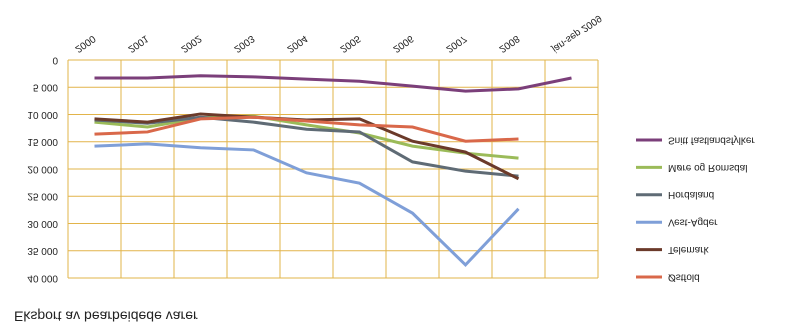 This screenshot has height=336, width=808. What do you see at coordinates (350, 43) in the screenshot?
I see `x-tick-label: 2005` at bounding box center [350, 43].